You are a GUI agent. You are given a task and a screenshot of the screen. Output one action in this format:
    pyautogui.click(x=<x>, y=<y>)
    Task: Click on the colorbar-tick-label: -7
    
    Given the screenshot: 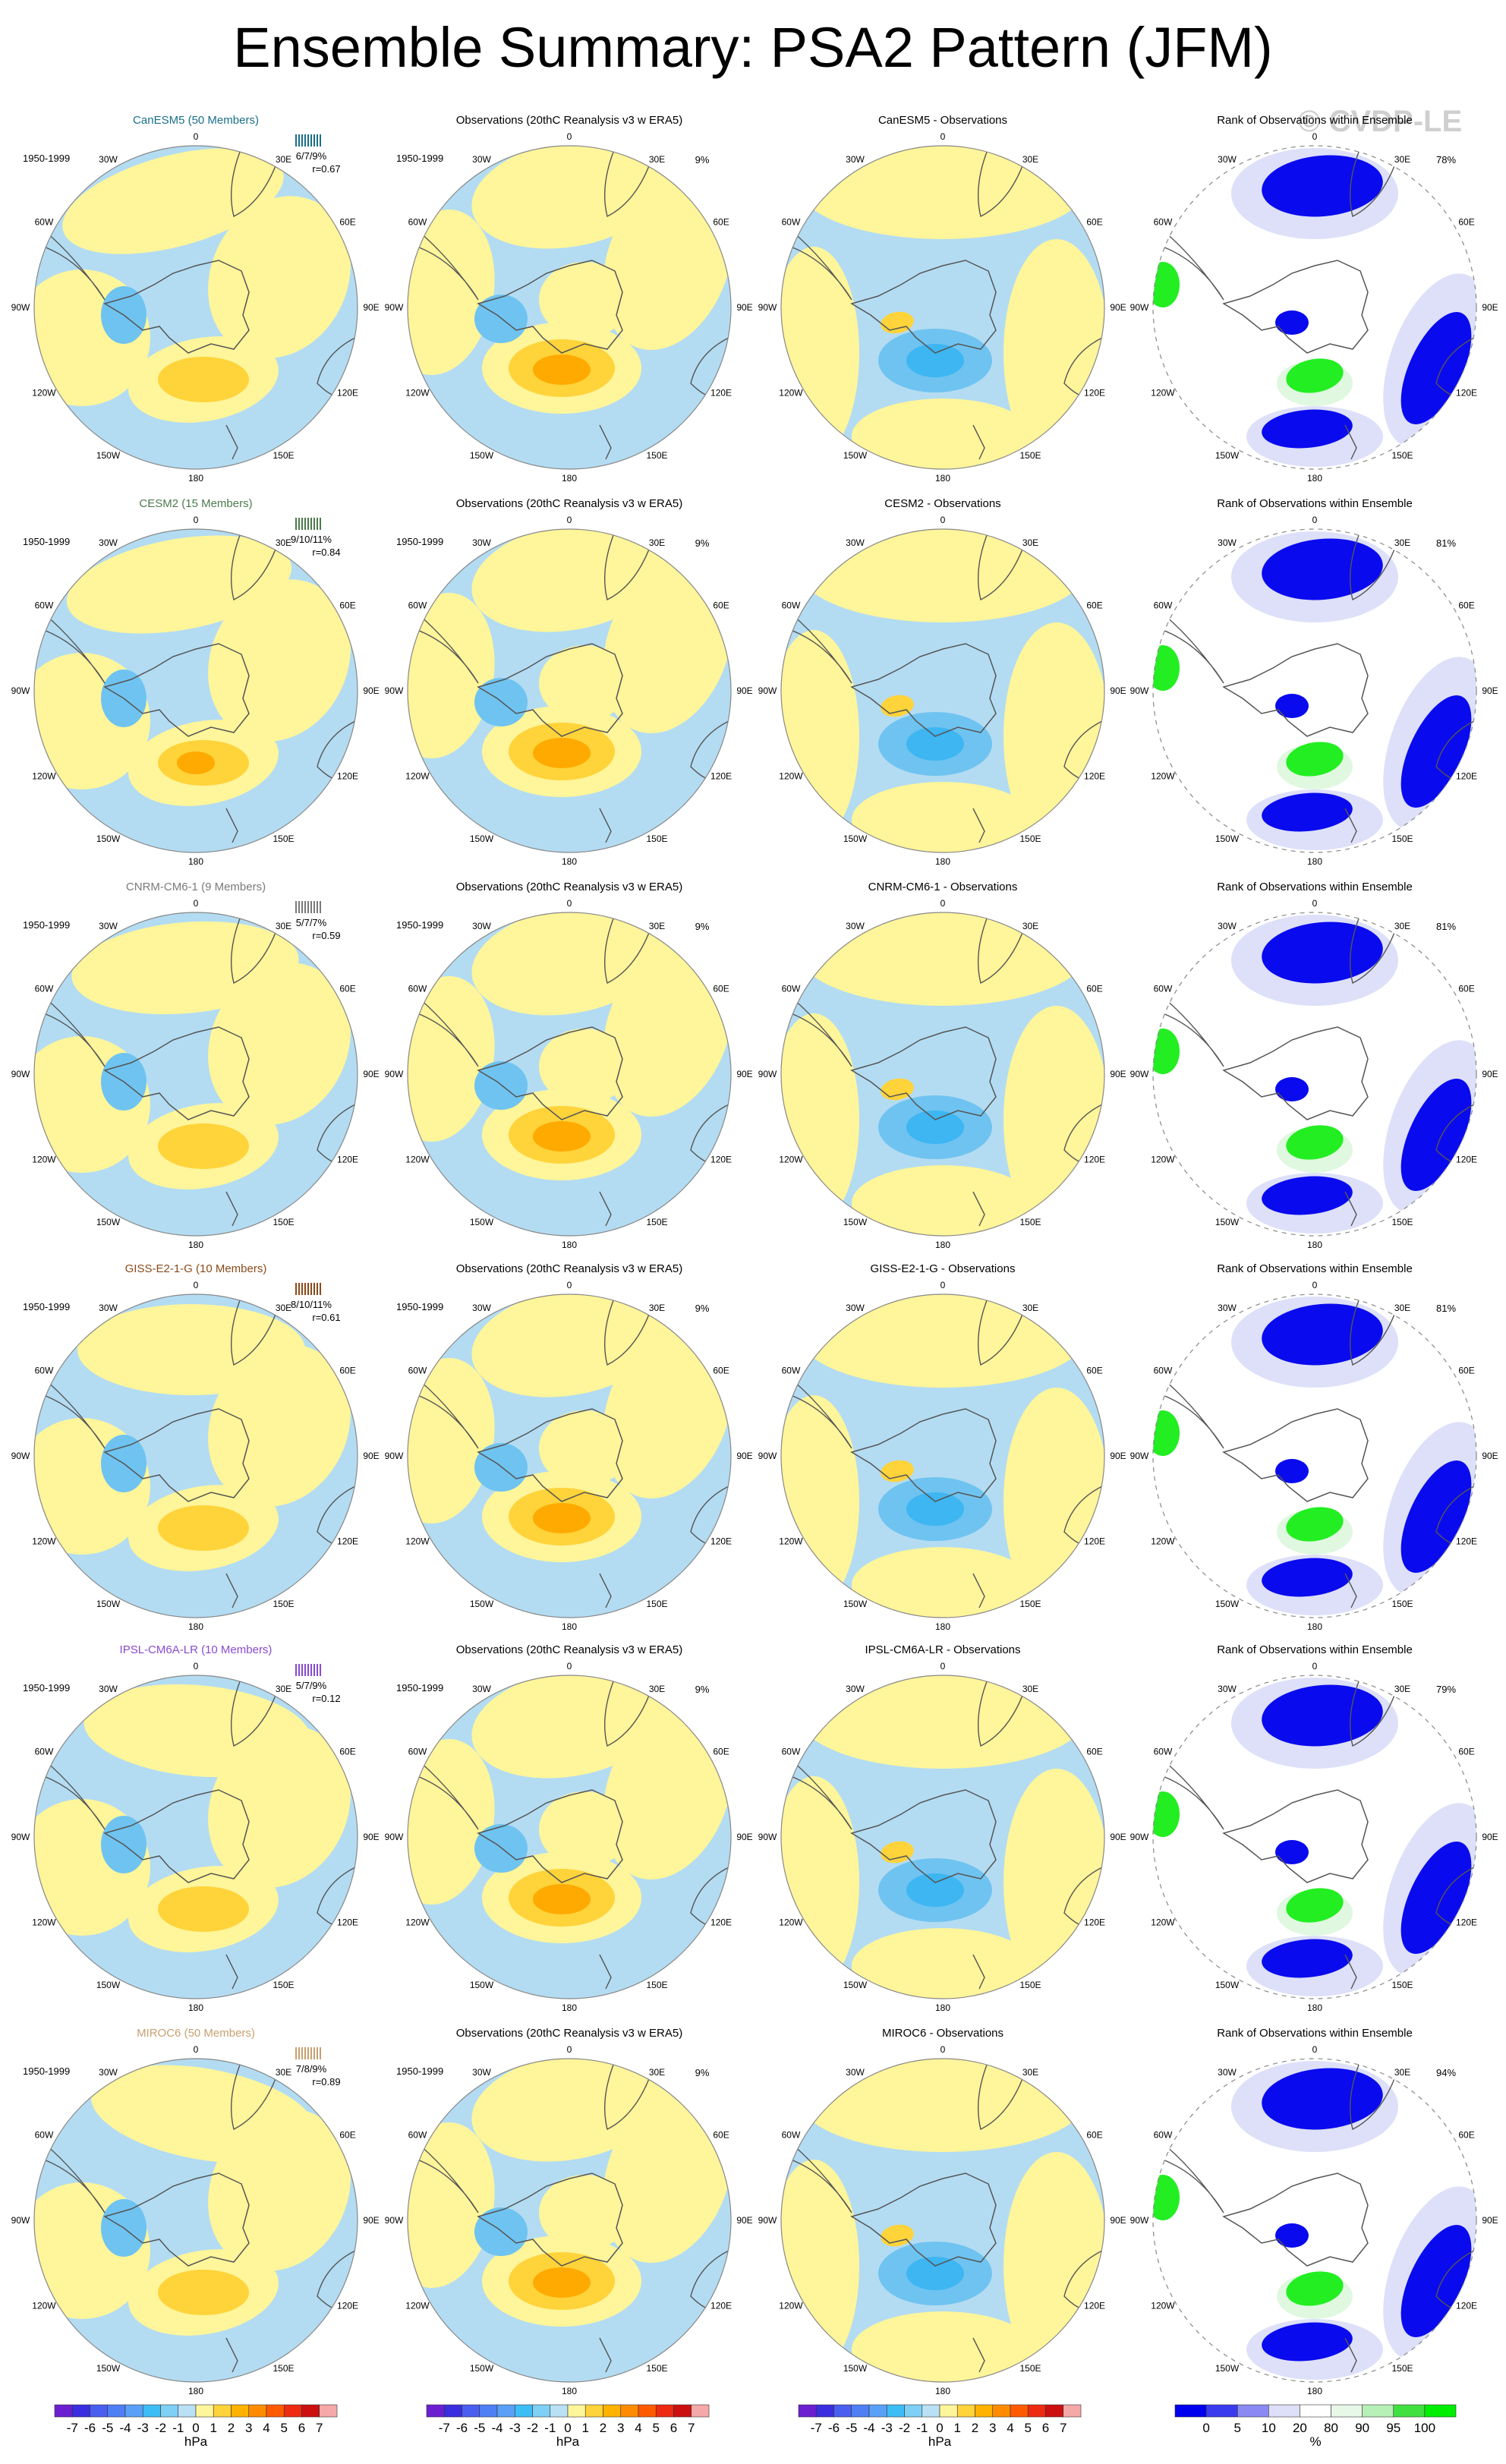 What is the action you would take?
    pyautogui.click(x=816, y=2428)
    